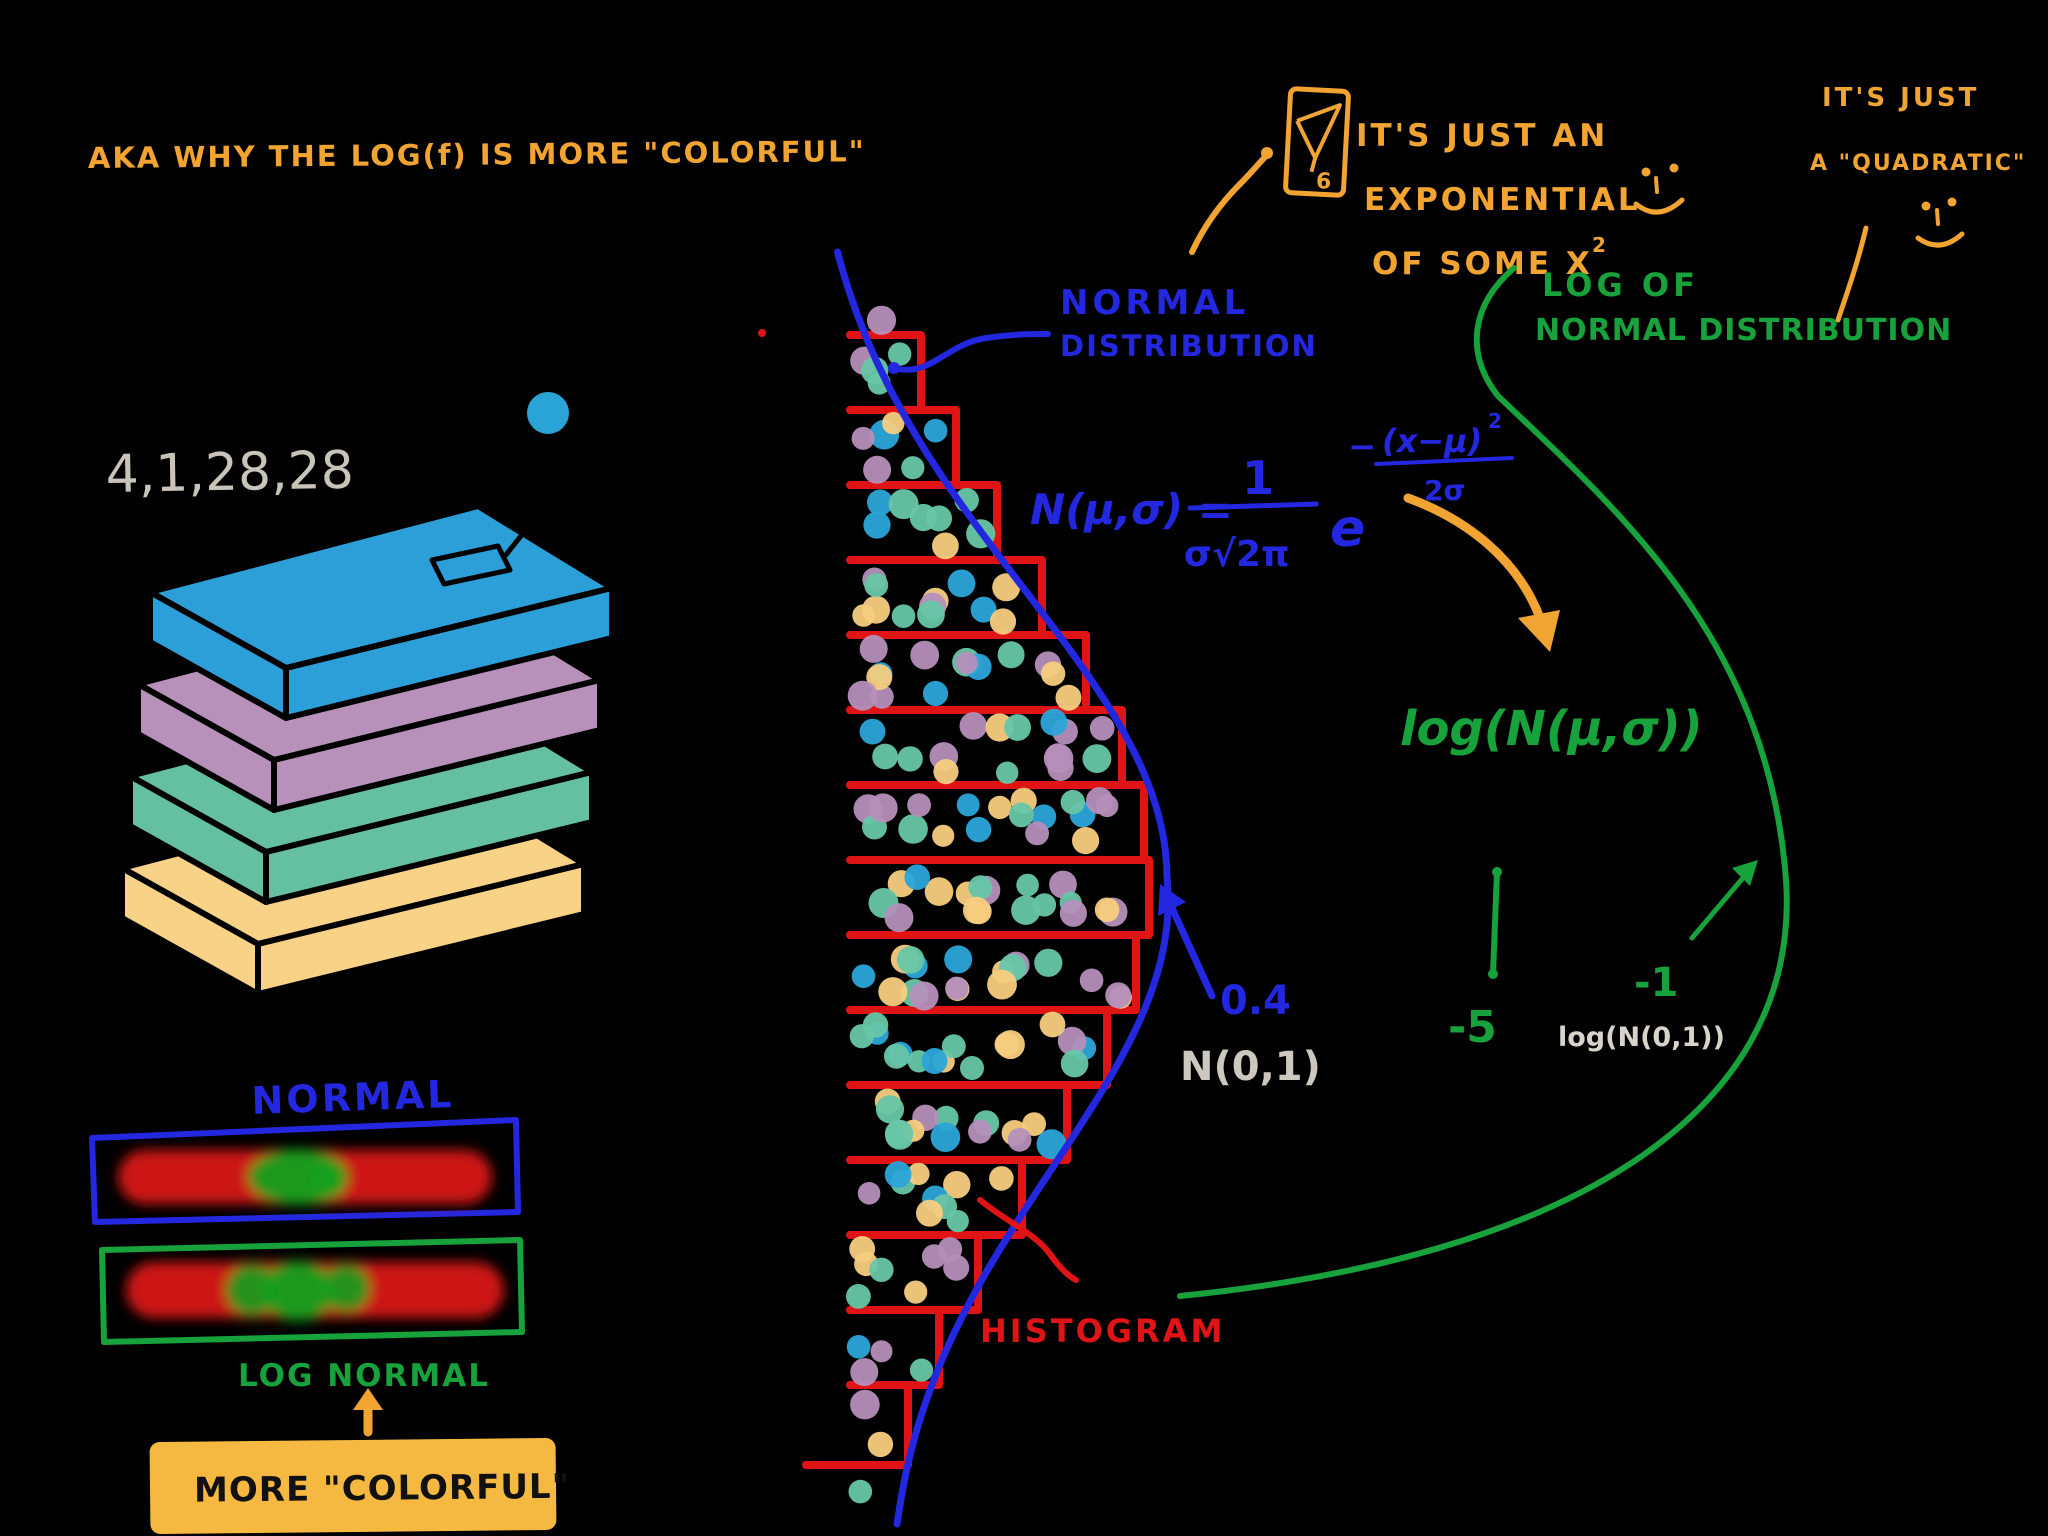 The image size is (2048, 1536). I want to click on formula-exp-fraction-bar, so click(1444, 461).